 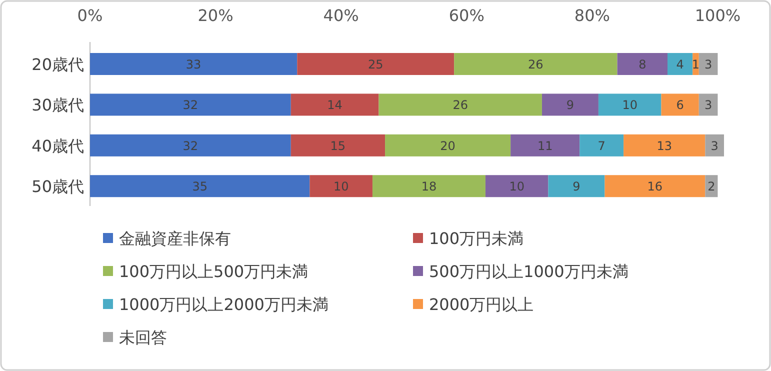 I want to click on data-label: 15, so click(x=338, y=145).